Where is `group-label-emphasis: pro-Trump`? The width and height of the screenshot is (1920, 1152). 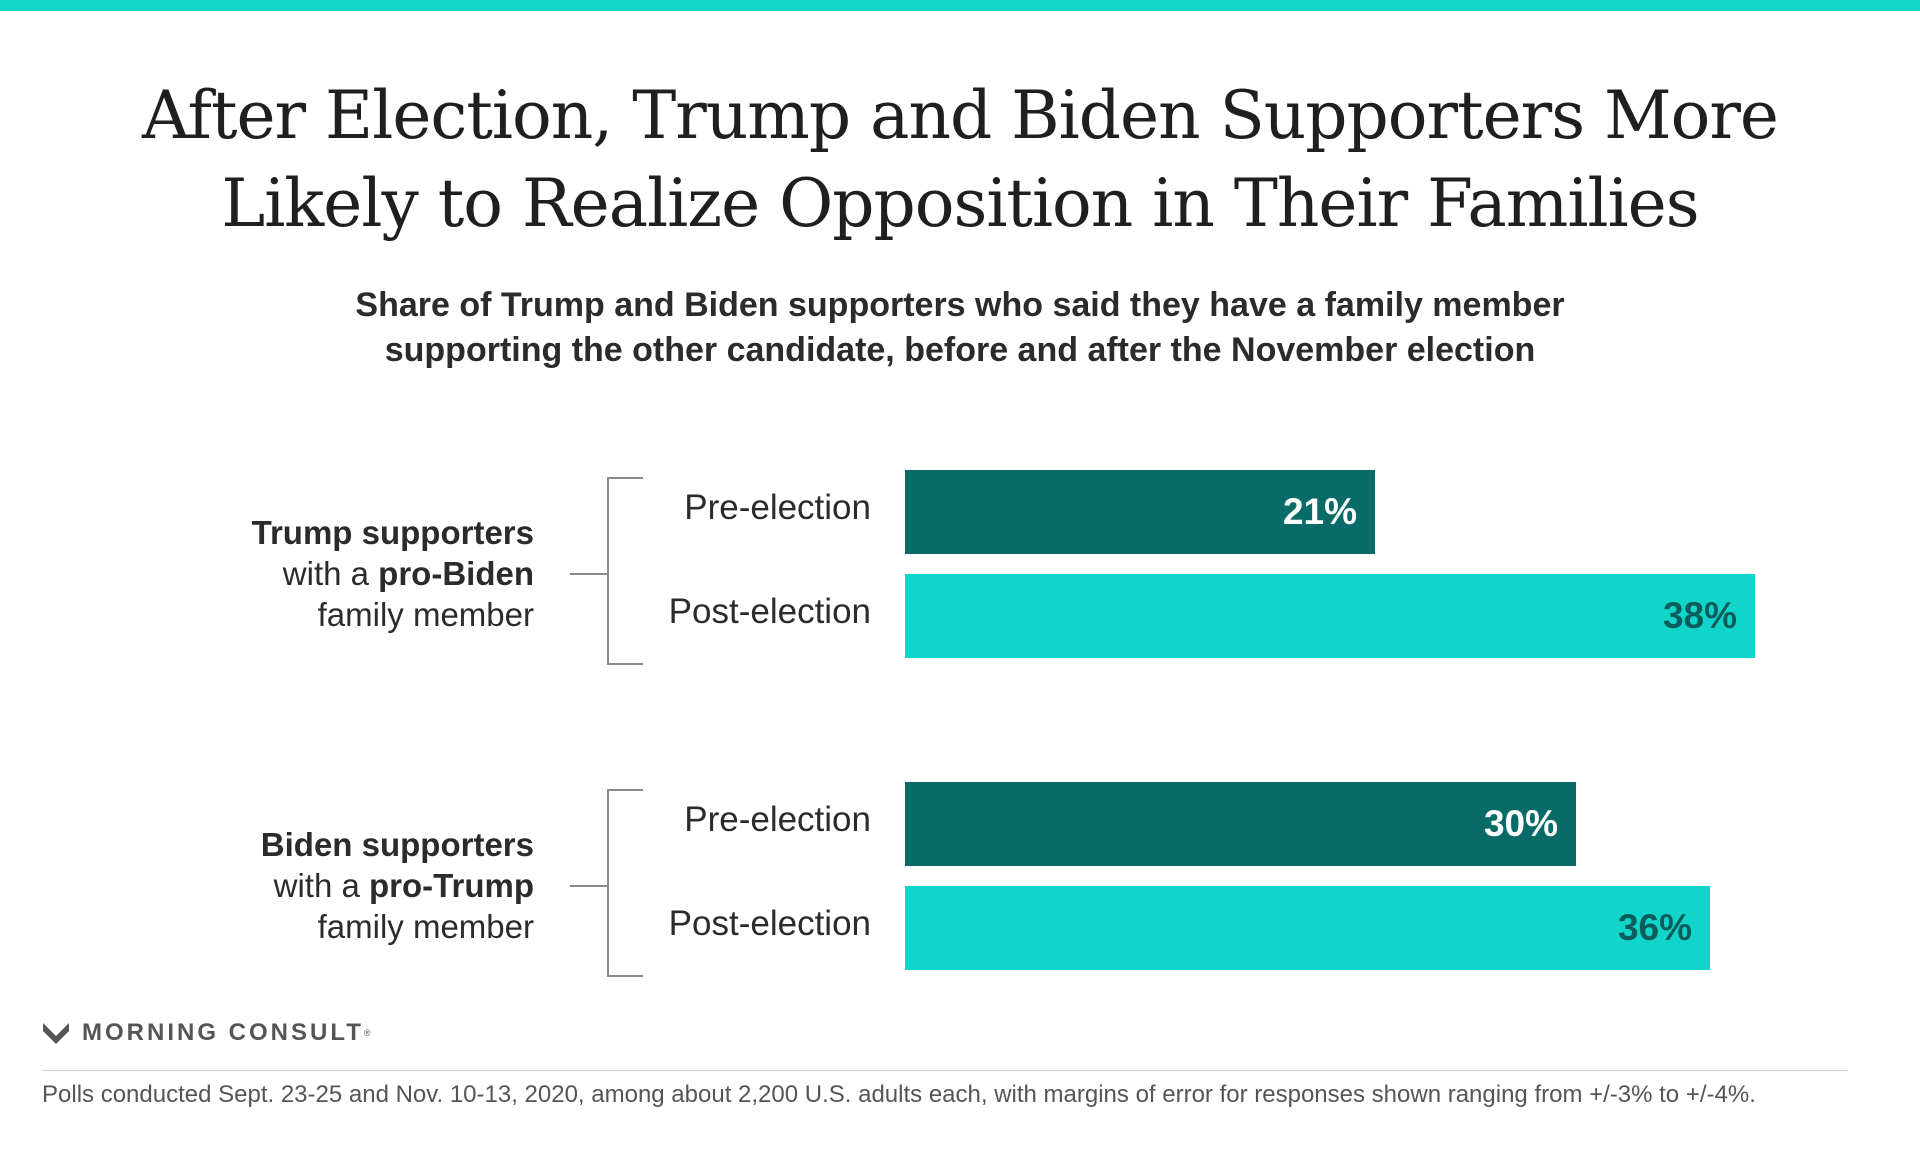
group-label-emphasis: pro-Trump is located at coordinates (451, 885).